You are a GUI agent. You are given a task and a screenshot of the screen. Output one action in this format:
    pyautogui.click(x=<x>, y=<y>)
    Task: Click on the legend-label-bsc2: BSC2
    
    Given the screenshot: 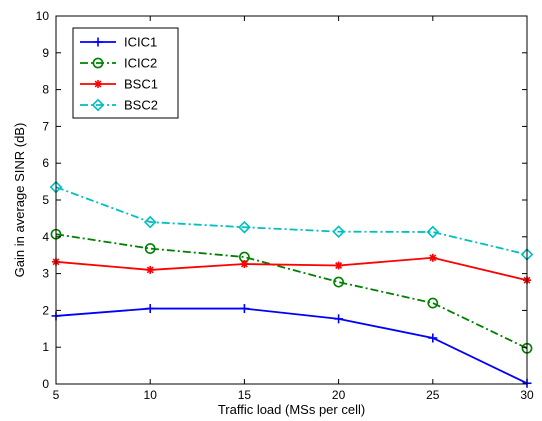 What is the action you would take?
    pyautogui.click(x=141, y=105)
    